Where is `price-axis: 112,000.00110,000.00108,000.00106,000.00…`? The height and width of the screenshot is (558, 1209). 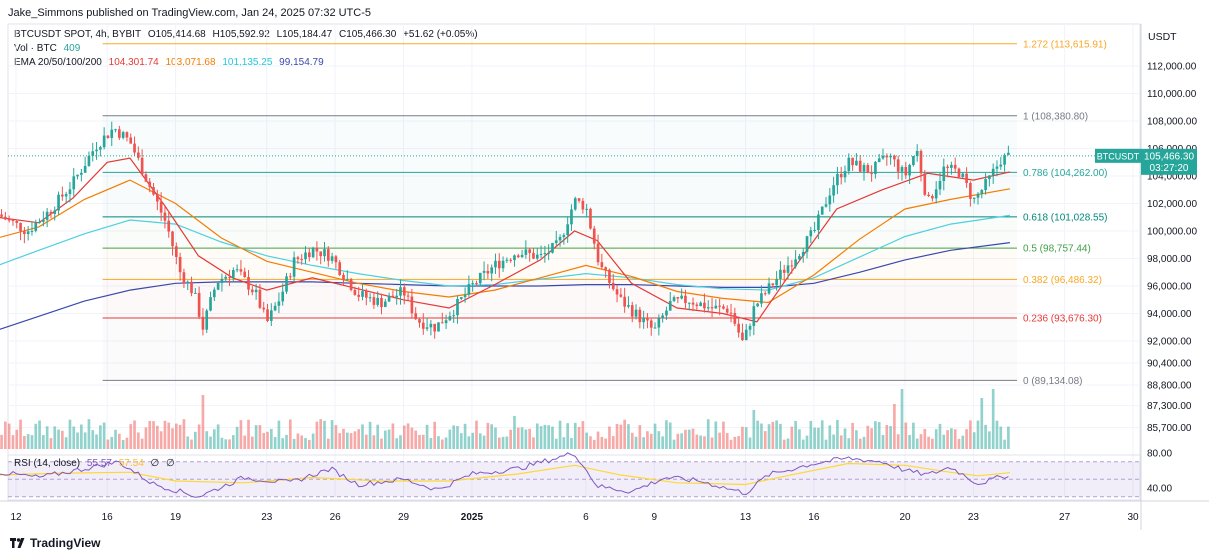 price-axis: 112,000.00110,000.00108,000.00106,000.00… is located at coordinates (1146, 232).